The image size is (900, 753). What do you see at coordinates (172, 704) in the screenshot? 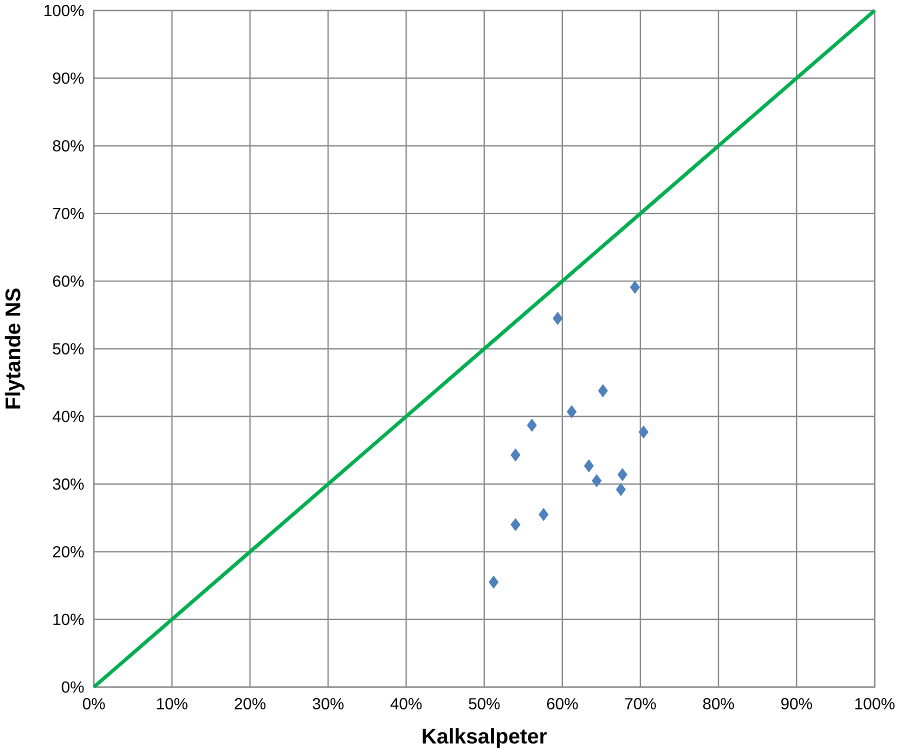
I see `x-tick-label: 10%` at bounding box center [172, 704].